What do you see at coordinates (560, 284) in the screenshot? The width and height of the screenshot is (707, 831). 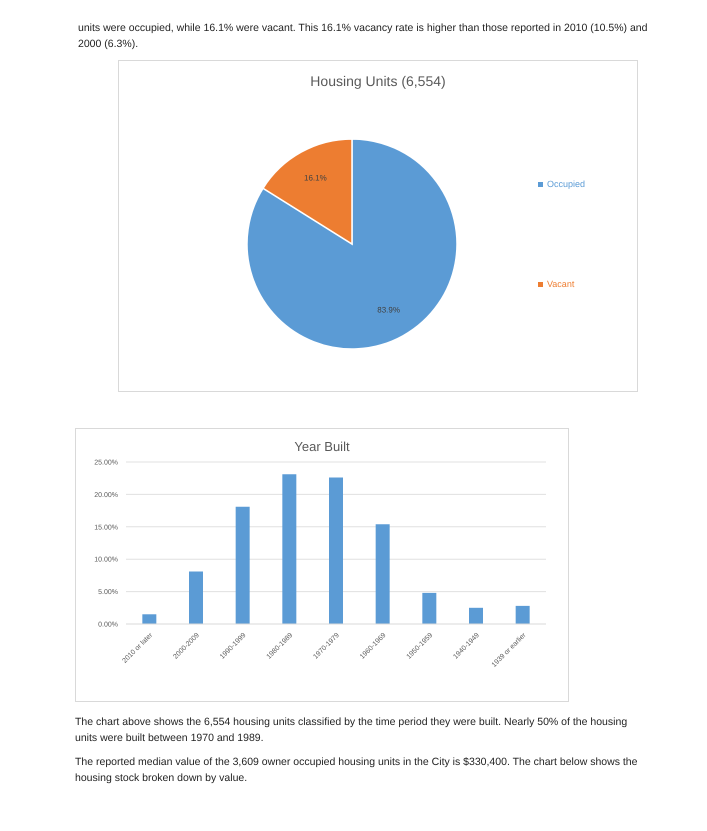 I see `legend-label: Vacant` at bounding box center [560, 284].